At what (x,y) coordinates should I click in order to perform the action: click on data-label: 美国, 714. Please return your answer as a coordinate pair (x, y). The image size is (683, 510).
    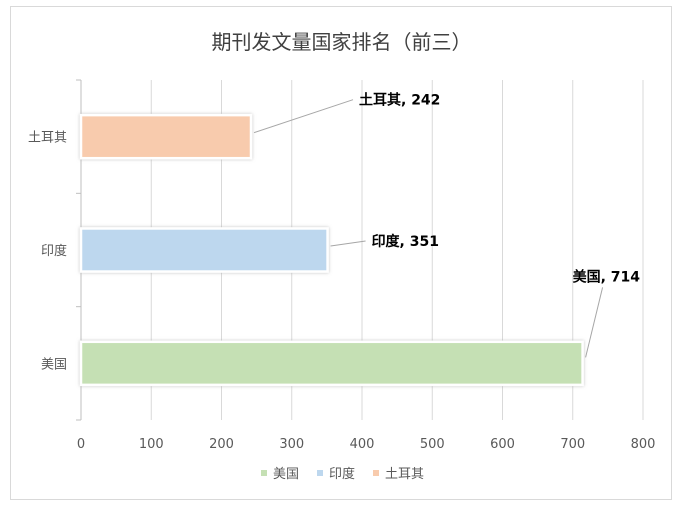
    Looking at the image, I should click on (607, 276).